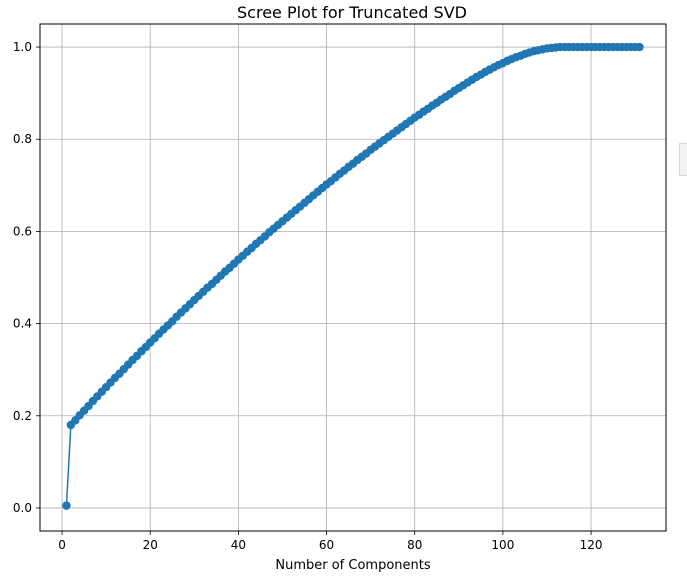  I want to click on side-panel-handle, so click(683, 159).